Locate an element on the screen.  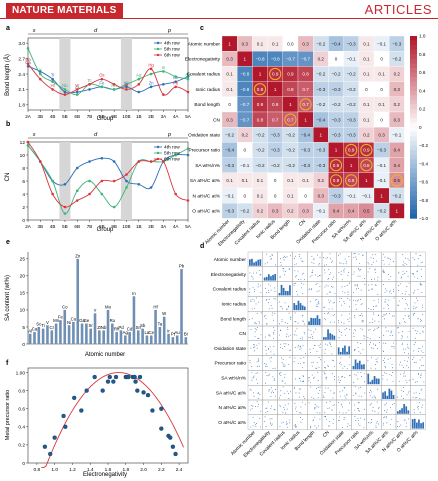
pair-row-label: Covalent radius is located at coordinates (230, 290).